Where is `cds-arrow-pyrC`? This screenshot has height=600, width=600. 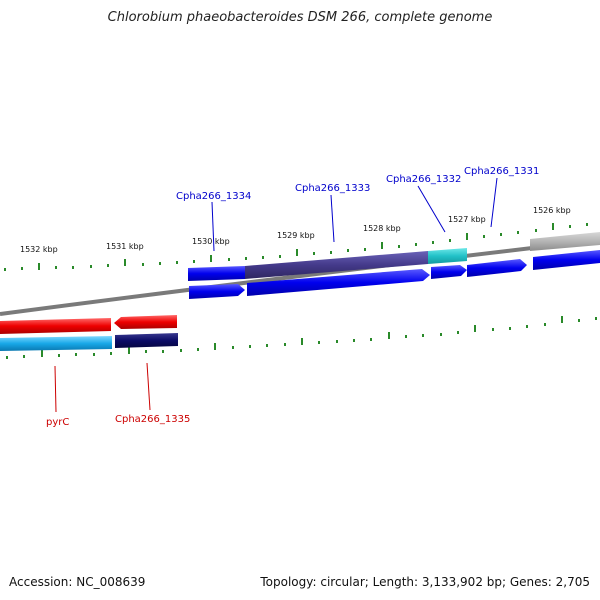
cds-arrow-pyrC is located at coordinates (55, 326).